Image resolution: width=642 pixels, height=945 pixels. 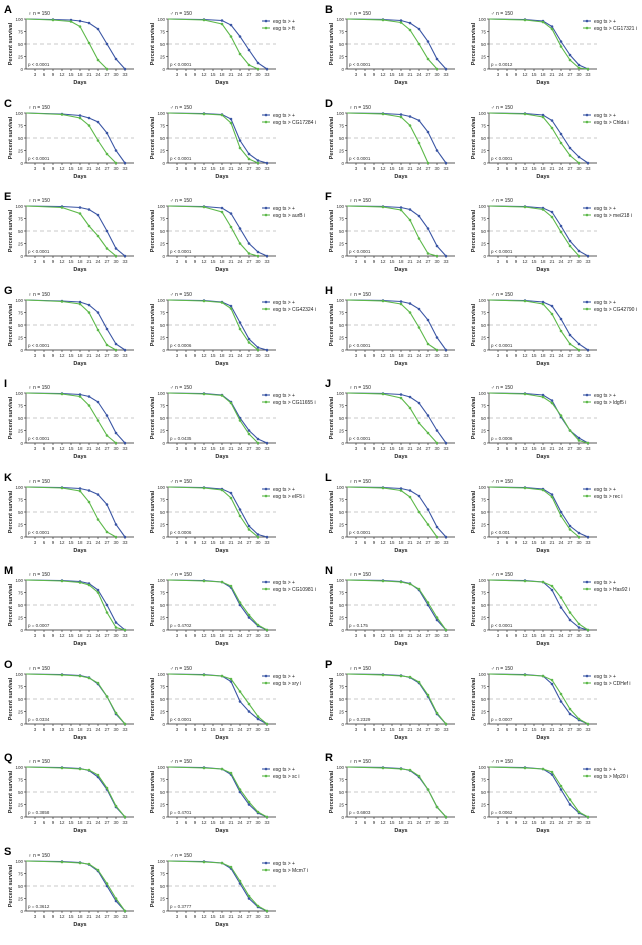 What do you see at coordinates (502, 438) in the screenshot?
I see `p-value-label: p = 0.0006` at bounding box center [502, 438].